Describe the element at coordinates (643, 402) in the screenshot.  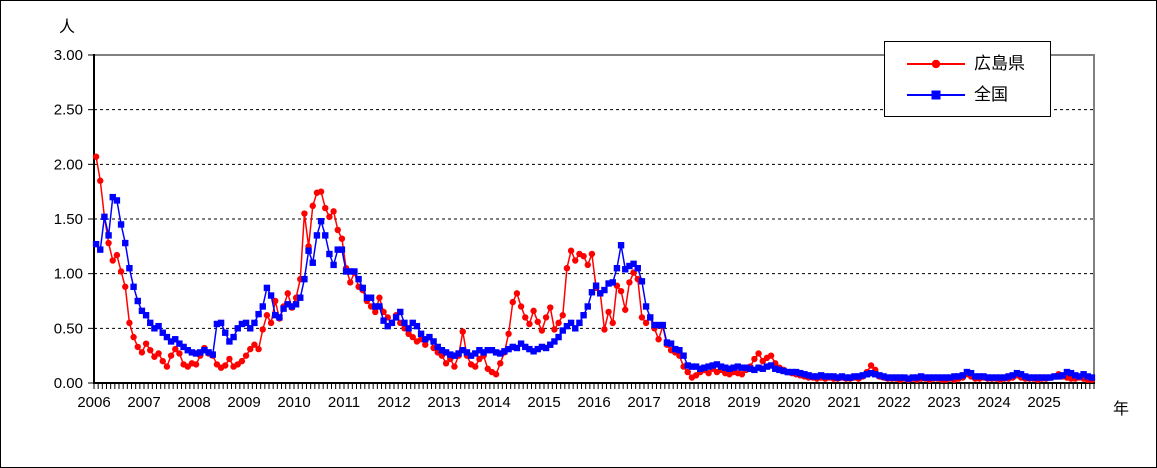
I see `x-tick-label: 2017` at that location.